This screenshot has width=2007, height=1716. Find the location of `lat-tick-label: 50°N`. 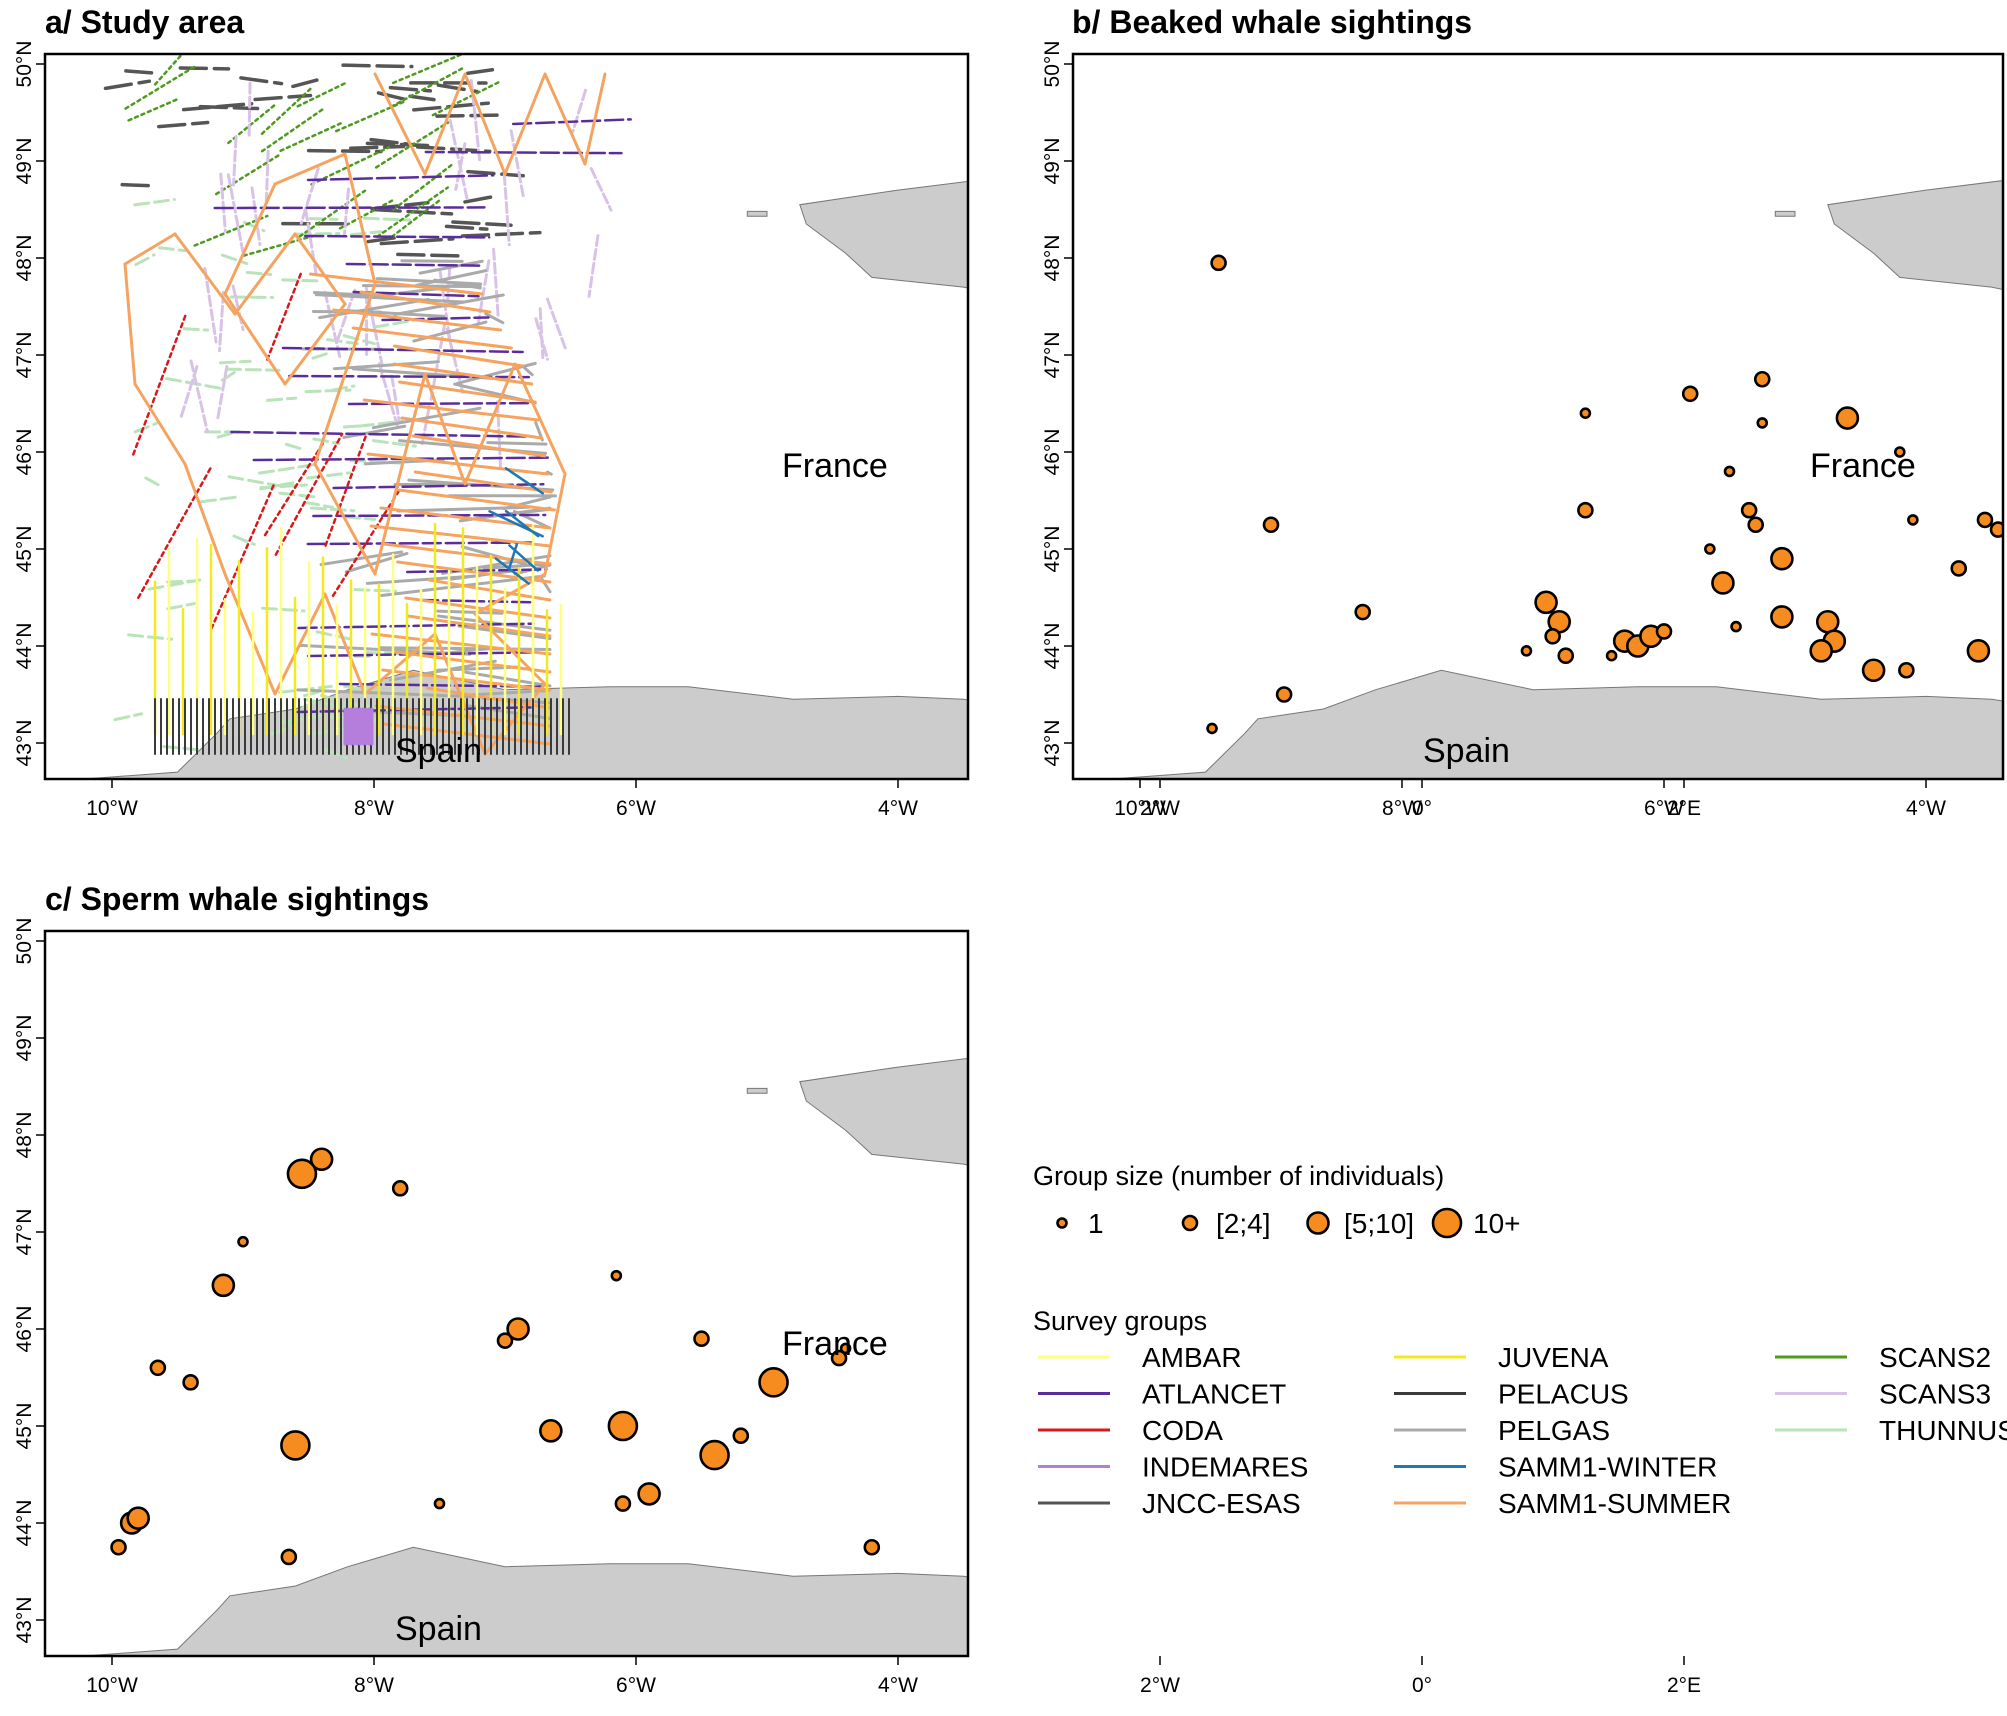

lat-tick-label: 50°N is located at coordinates (24, 941).